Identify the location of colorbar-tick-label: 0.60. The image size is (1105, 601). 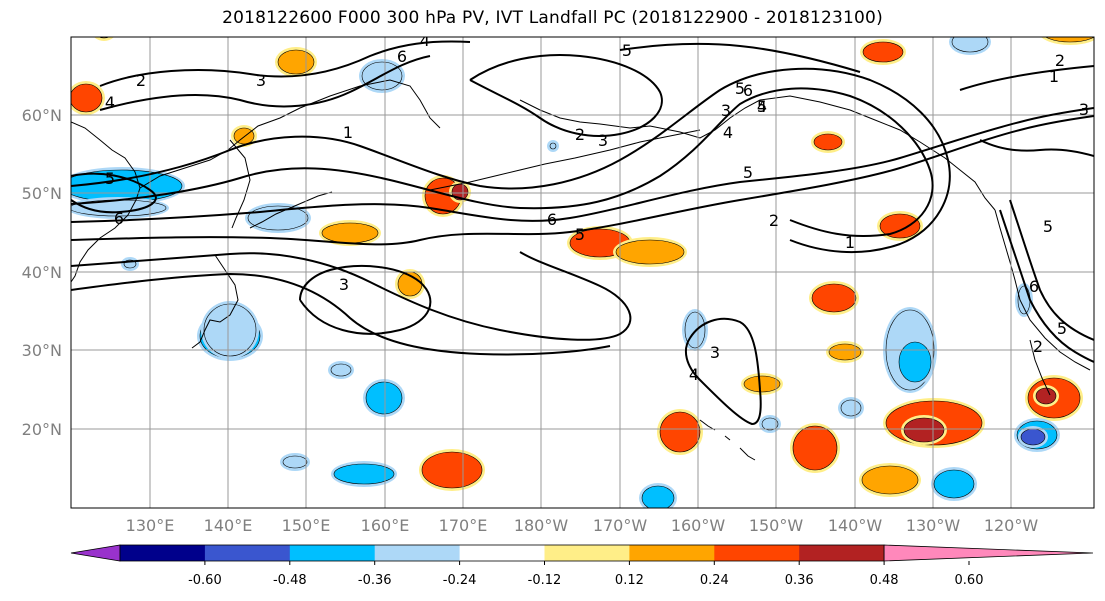
(969, 580).